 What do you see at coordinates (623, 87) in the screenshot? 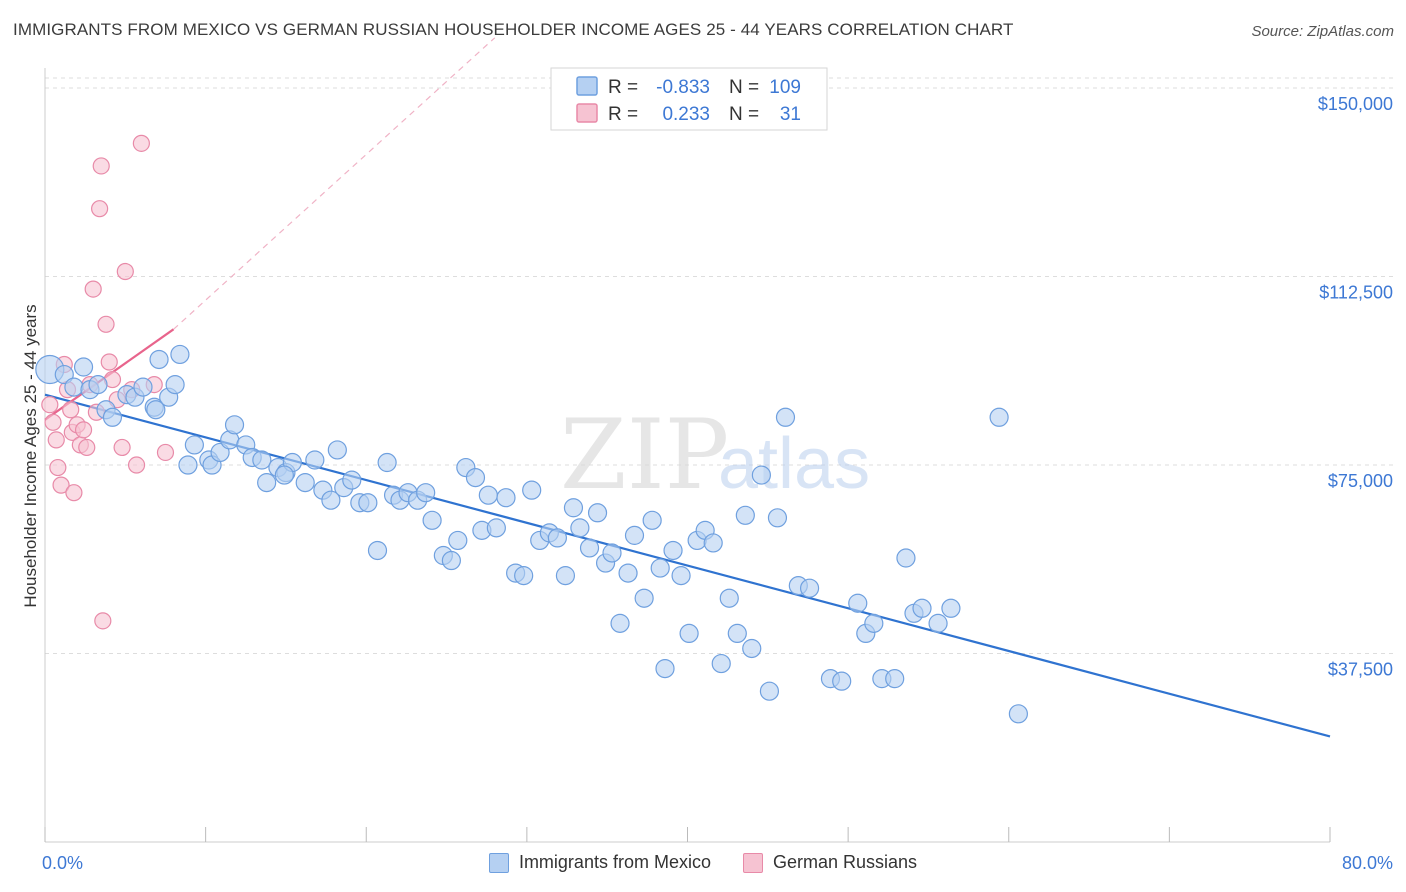
I see `legend-r-label-1: R =` at bounding box center [623, 87].